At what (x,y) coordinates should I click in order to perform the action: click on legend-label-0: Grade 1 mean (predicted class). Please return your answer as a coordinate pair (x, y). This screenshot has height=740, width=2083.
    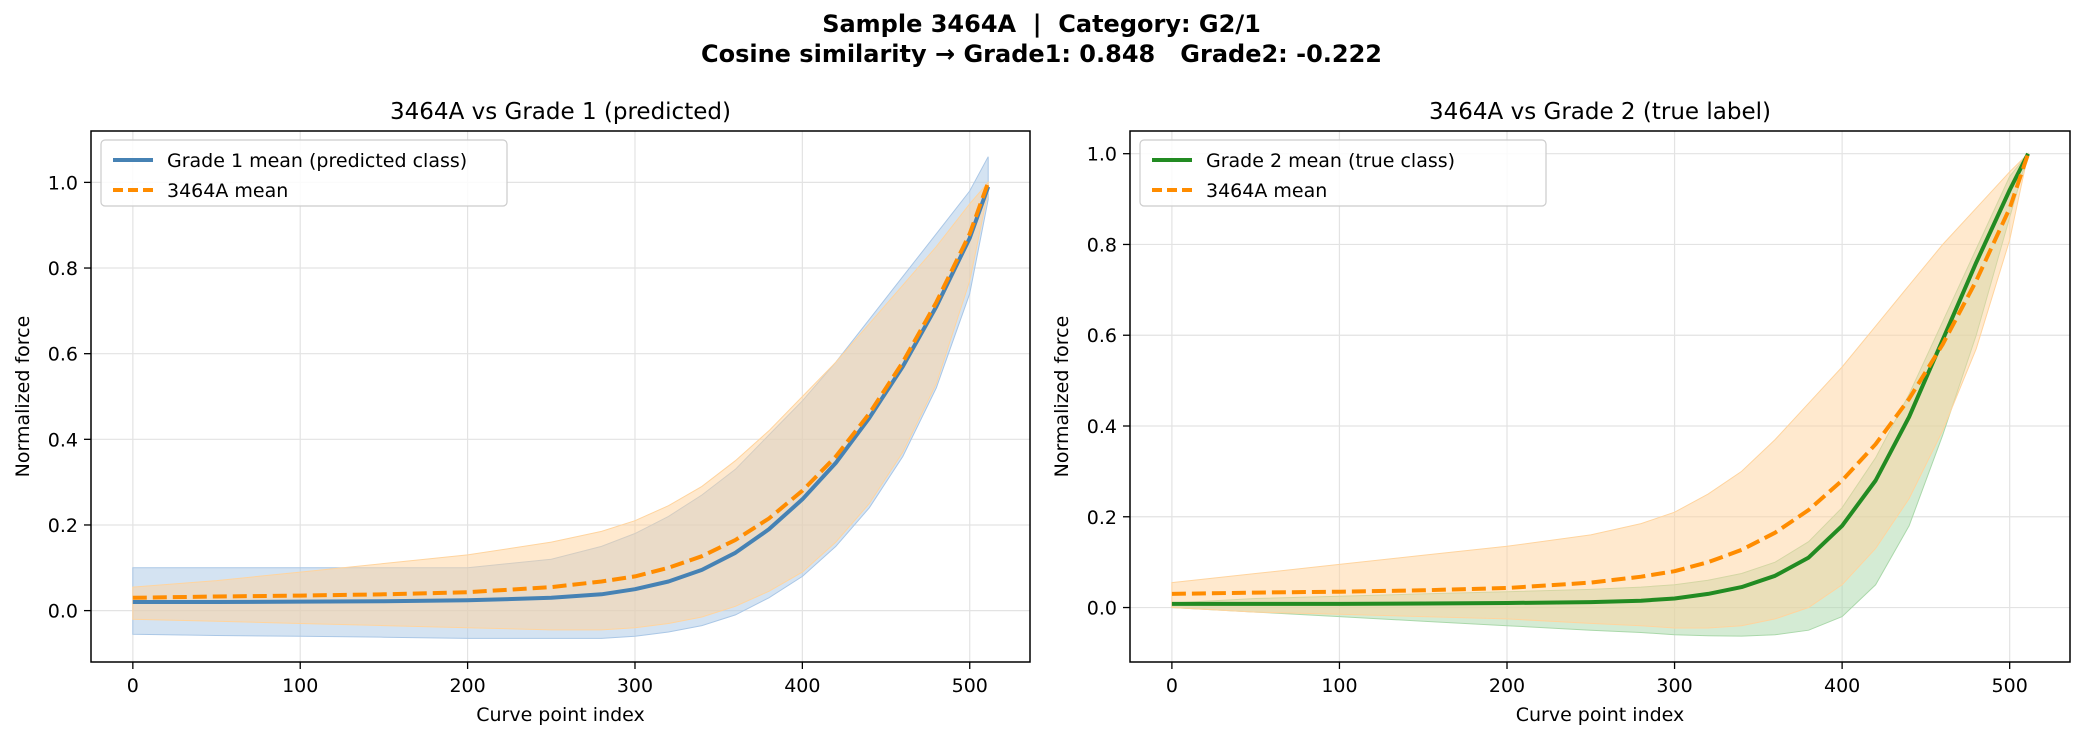
    Looking at the image, I should click on (317, 161).